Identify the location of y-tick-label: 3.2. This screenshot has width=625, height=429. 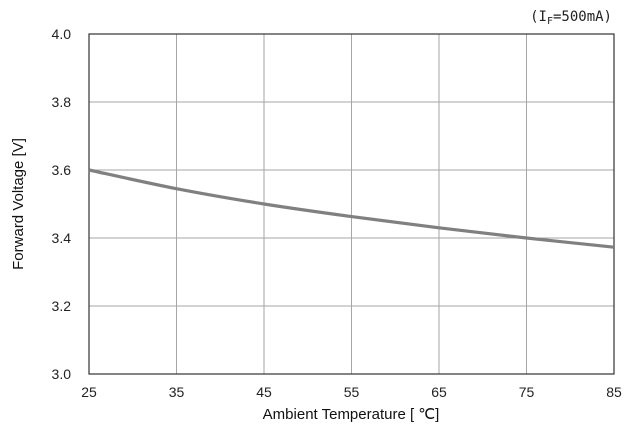
(62, 306).